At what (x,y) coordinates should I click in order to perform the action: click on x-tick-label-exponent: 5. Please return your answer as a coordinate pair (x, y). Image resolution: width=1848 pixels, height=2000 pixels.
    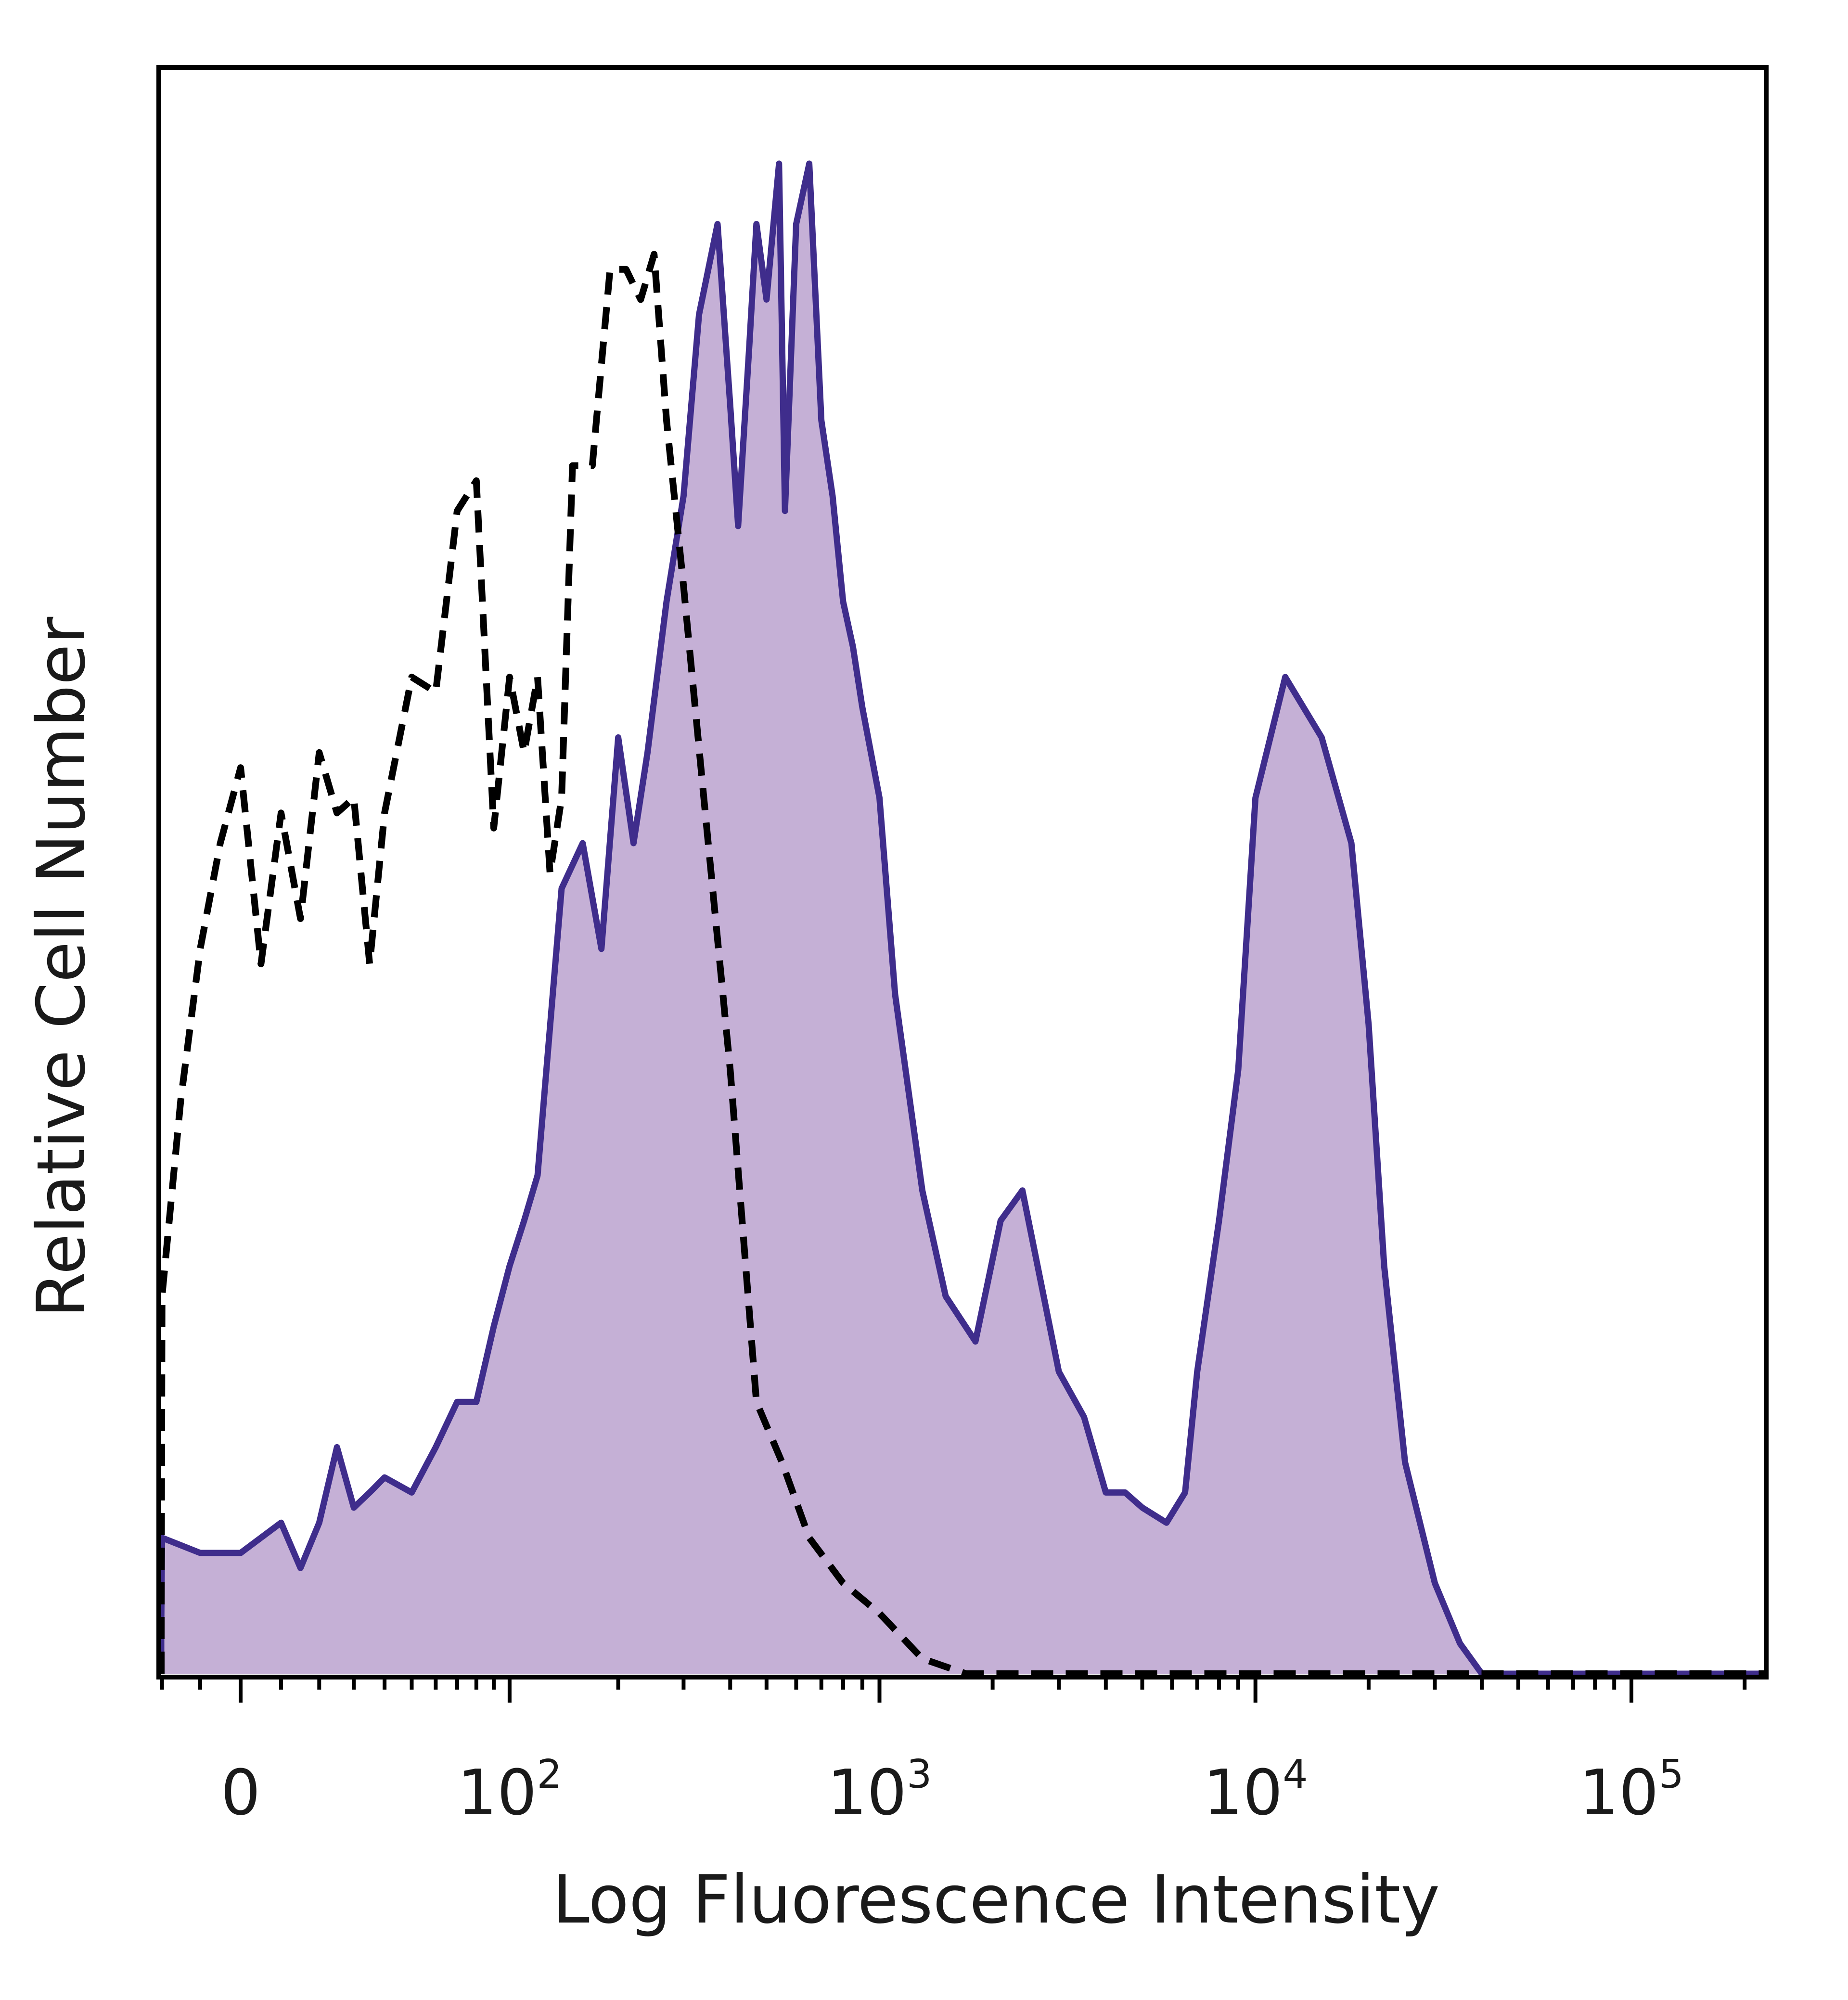
    Looking at the image, I should click on (1671, 1774).